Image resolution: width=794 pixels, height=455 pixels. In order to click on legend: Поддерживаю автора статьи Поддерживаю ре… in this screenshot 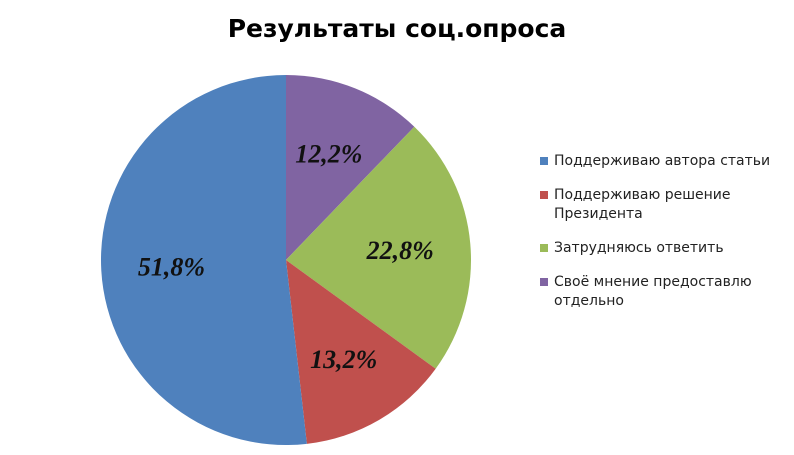, I will do `click(665, 239)`.